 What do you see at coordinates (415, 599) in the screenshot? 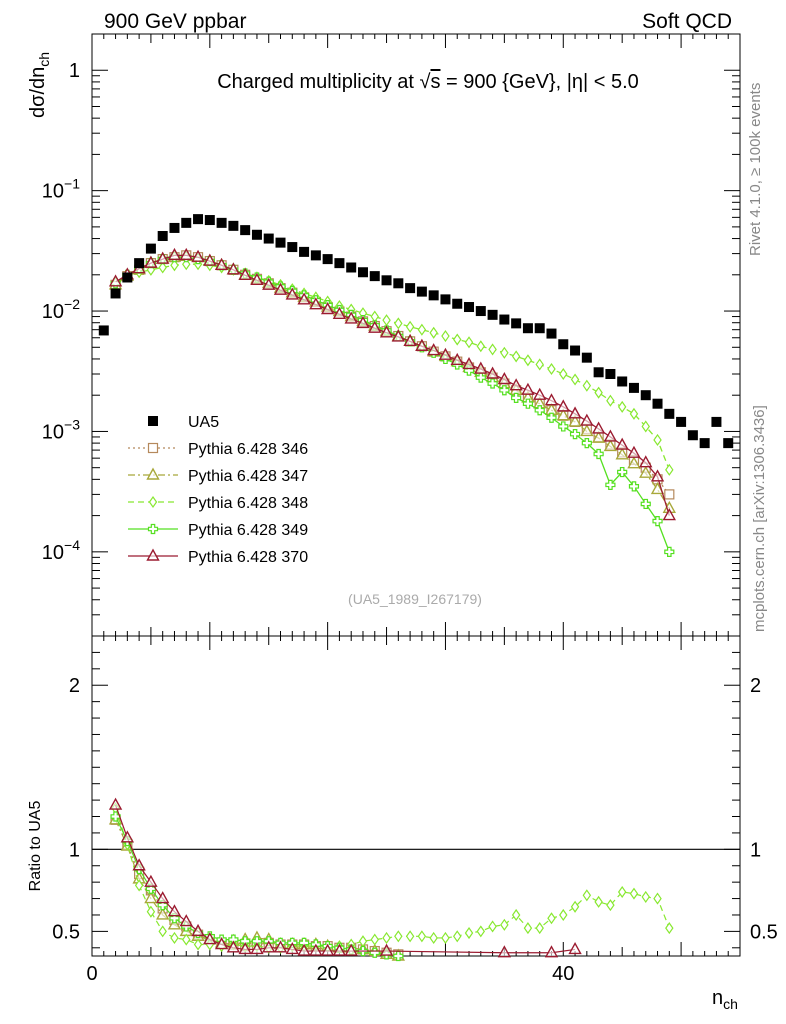
I see `analysis-watermark: (UA5_1989_I267179)` at bounding box center [415, 599].